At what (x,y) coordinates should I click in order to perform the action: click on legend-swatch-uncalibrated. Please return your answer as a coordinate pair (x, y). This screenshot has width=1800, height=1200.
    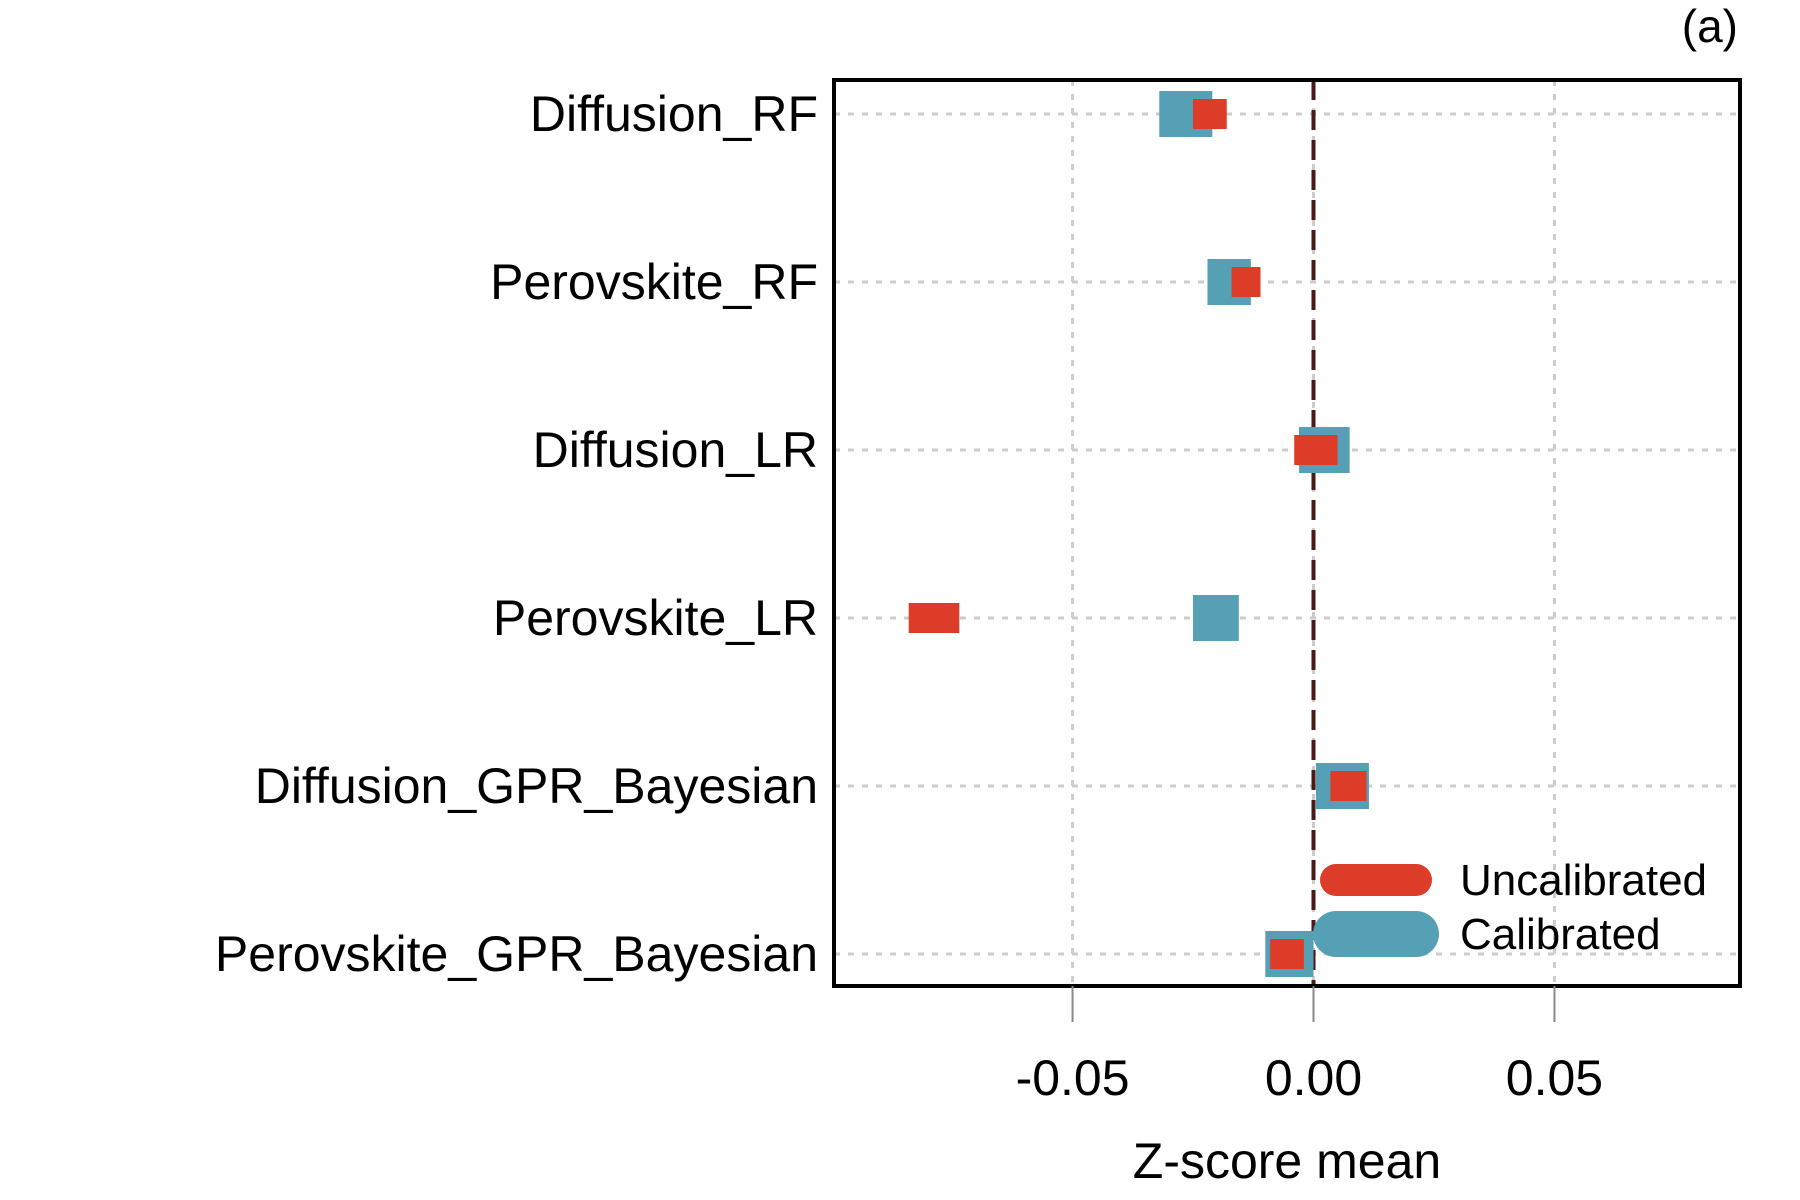
    Looking at the image, I should click on (1376, 880).